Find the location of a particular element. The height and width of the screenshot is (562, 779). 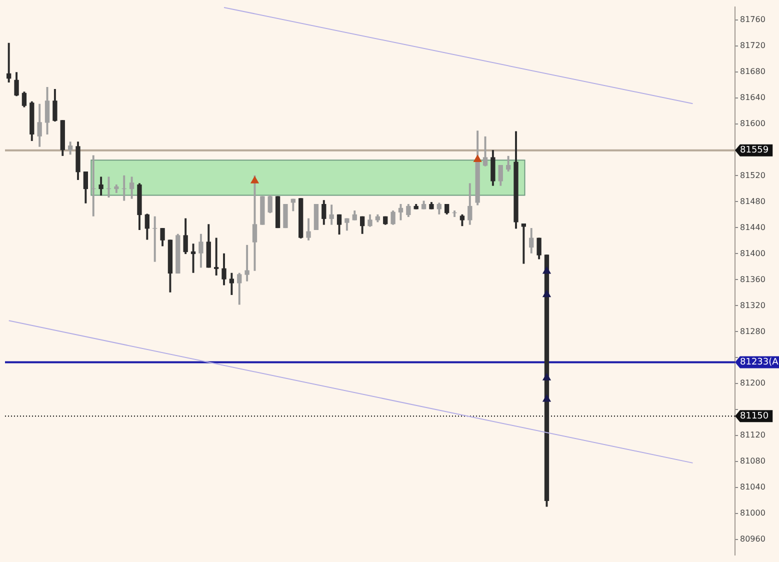

y-tick-label: 81320 is located at coordinates (753, 305).